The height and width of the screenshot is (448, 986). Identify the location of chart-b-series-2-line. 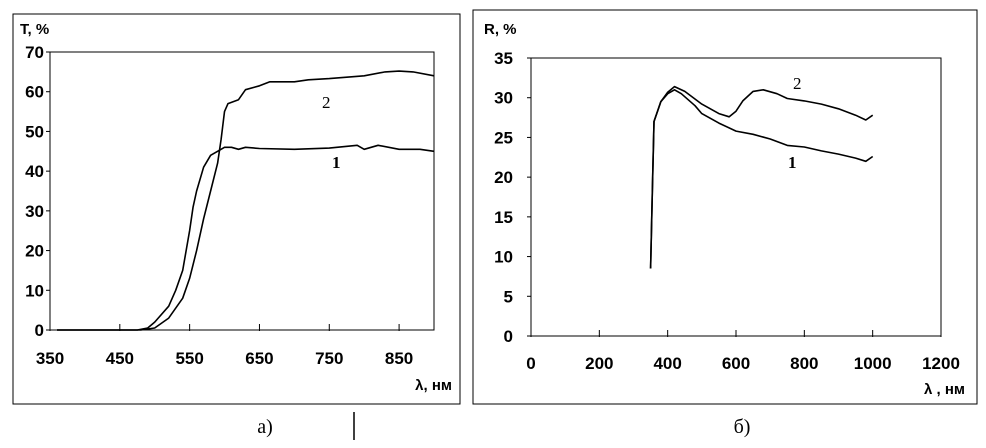
(761, 177).